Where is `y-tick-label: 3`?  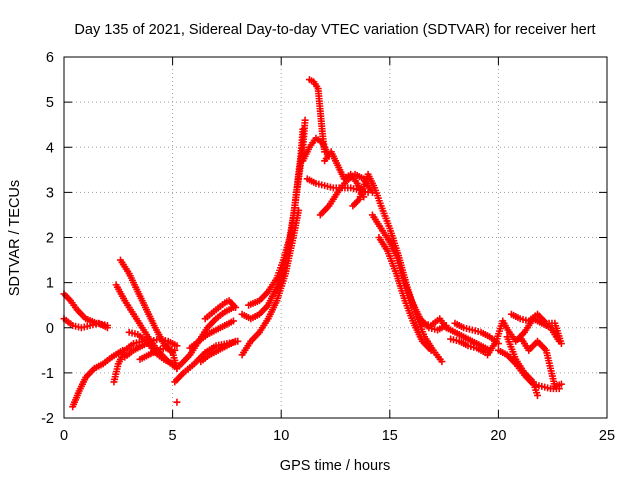 y-tick-label: 3 is located at coordinates (50, 193).